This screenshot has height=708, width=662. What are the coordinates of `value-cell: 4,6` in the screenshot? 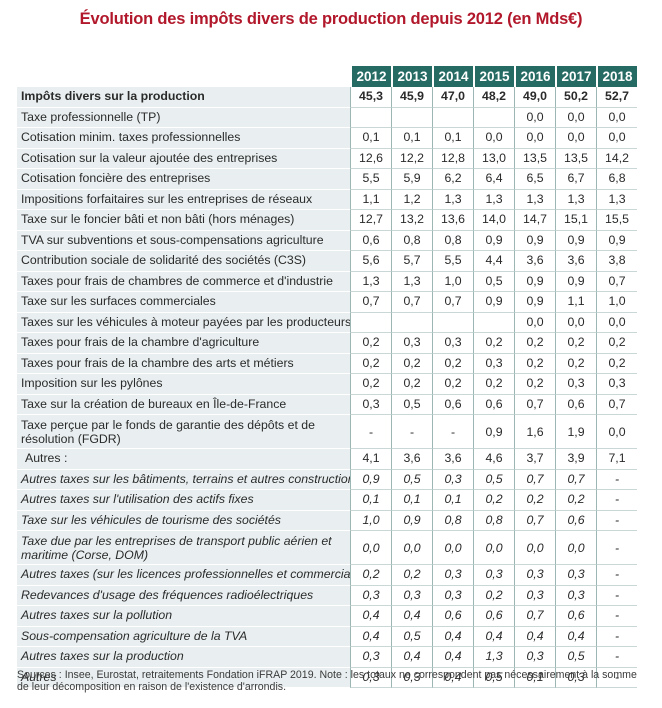 It's located at (493, 459).